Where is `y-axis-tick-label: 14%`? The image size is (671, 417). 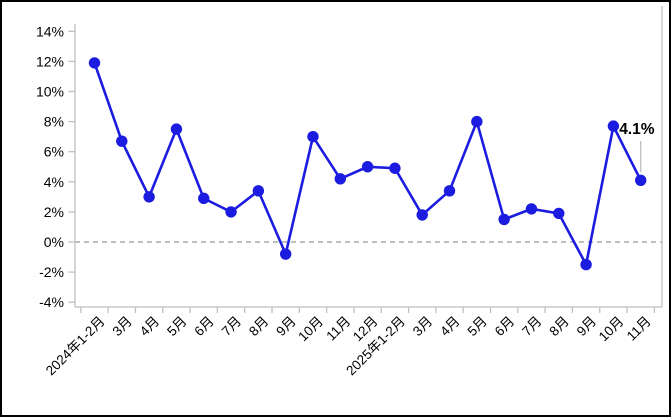
y-axis-tick-label: 14% is located at coordinates (50, 31).